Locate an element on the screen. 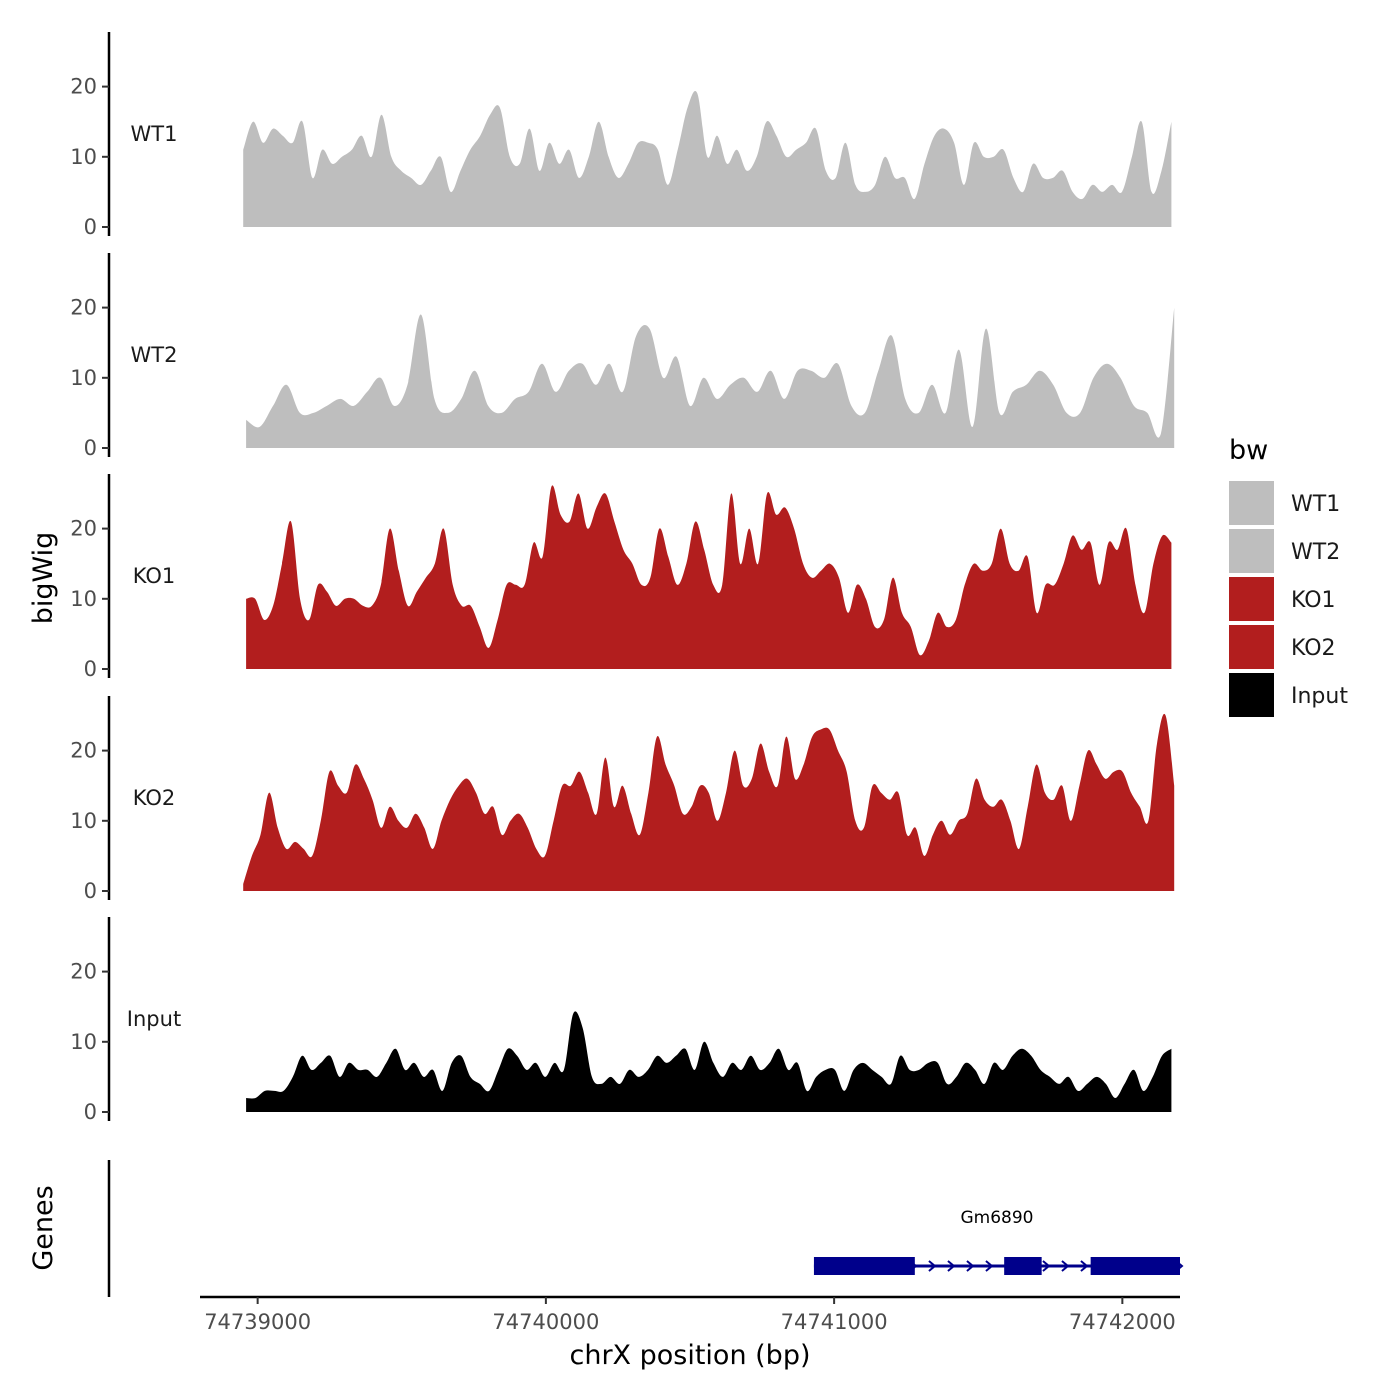 Image resolution: width=1400 pixels, height=1400 pixels. track-label: Input is located at coordinates (154, 1019).